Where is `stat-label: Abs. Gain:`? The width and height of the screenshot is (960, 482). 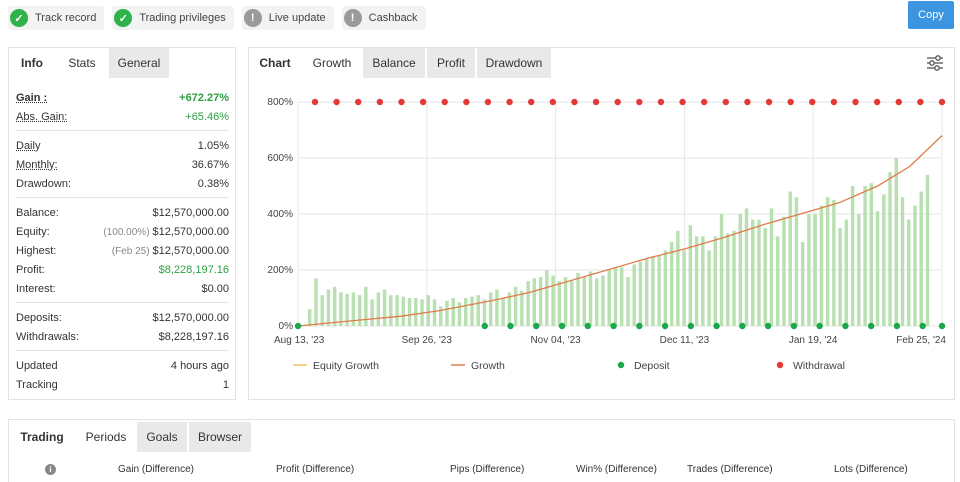
stat-label: Abs. Gain: is located at coordinates (42, 116).